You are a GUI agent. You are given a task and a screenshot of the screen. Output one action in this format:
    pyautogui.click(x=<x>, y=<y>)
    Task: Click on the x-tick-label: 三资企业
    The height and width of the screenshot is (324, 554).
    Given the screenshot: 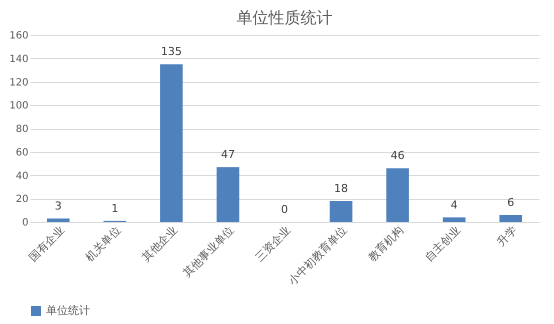 What is the action you would take?
    pyautogui.click(x=272, y=244)
    